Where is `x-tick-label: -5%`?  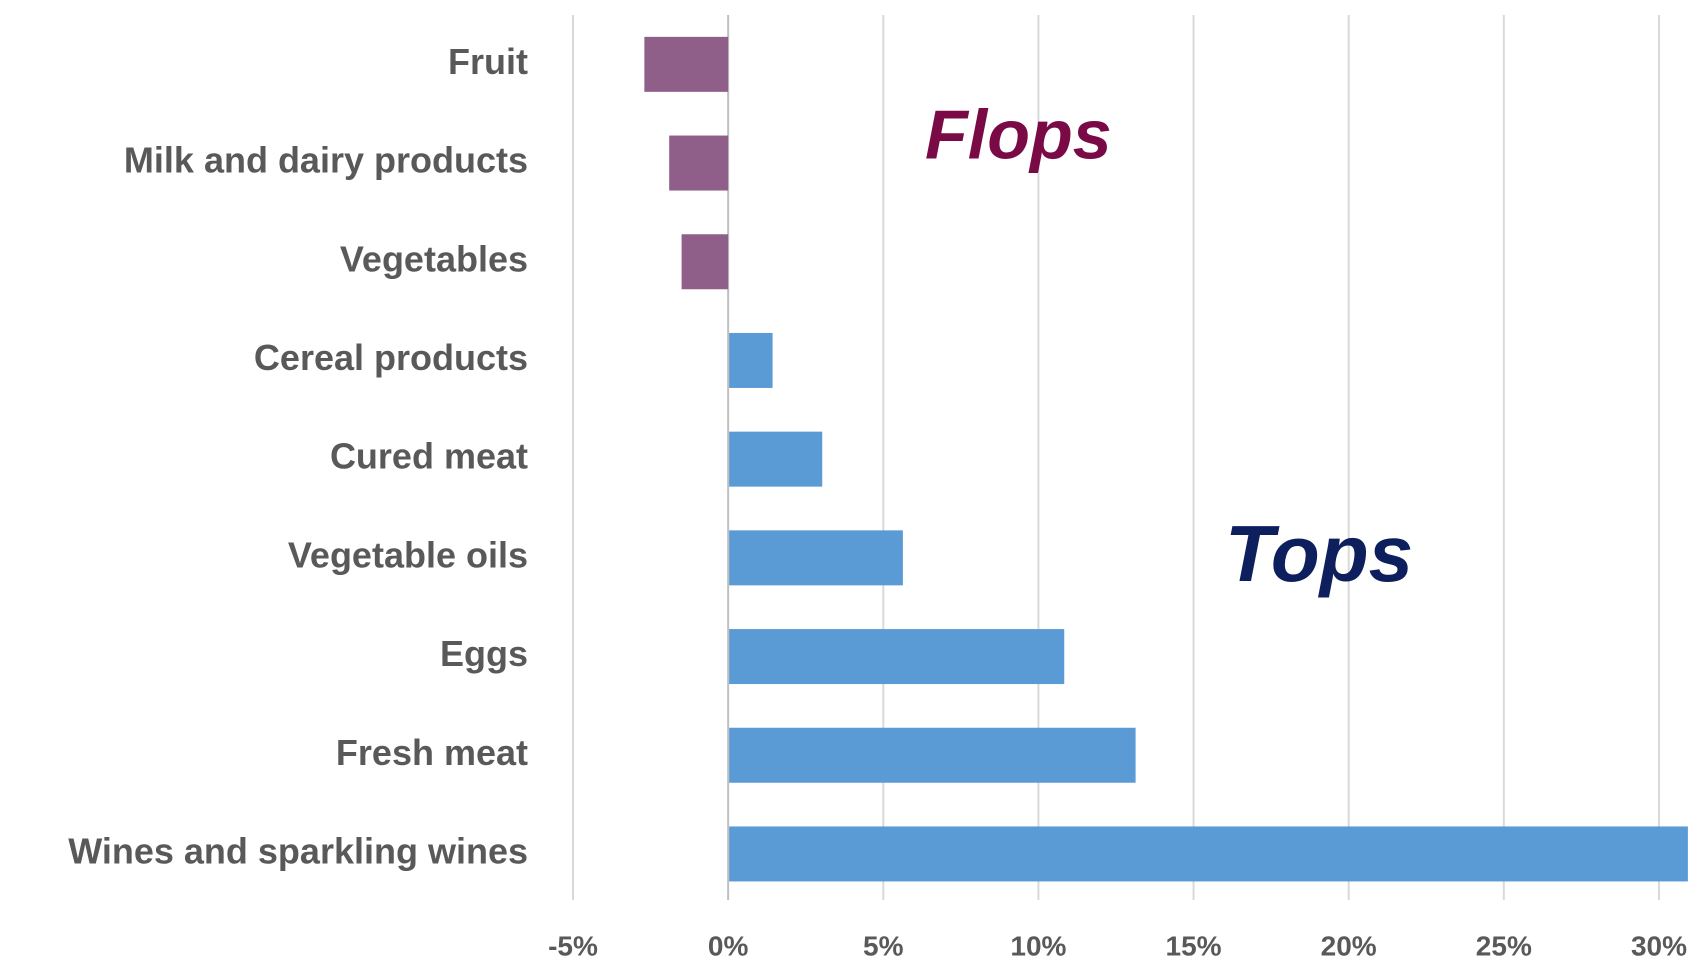
x-tick-label: -5% is located at coordinates (573, 945).